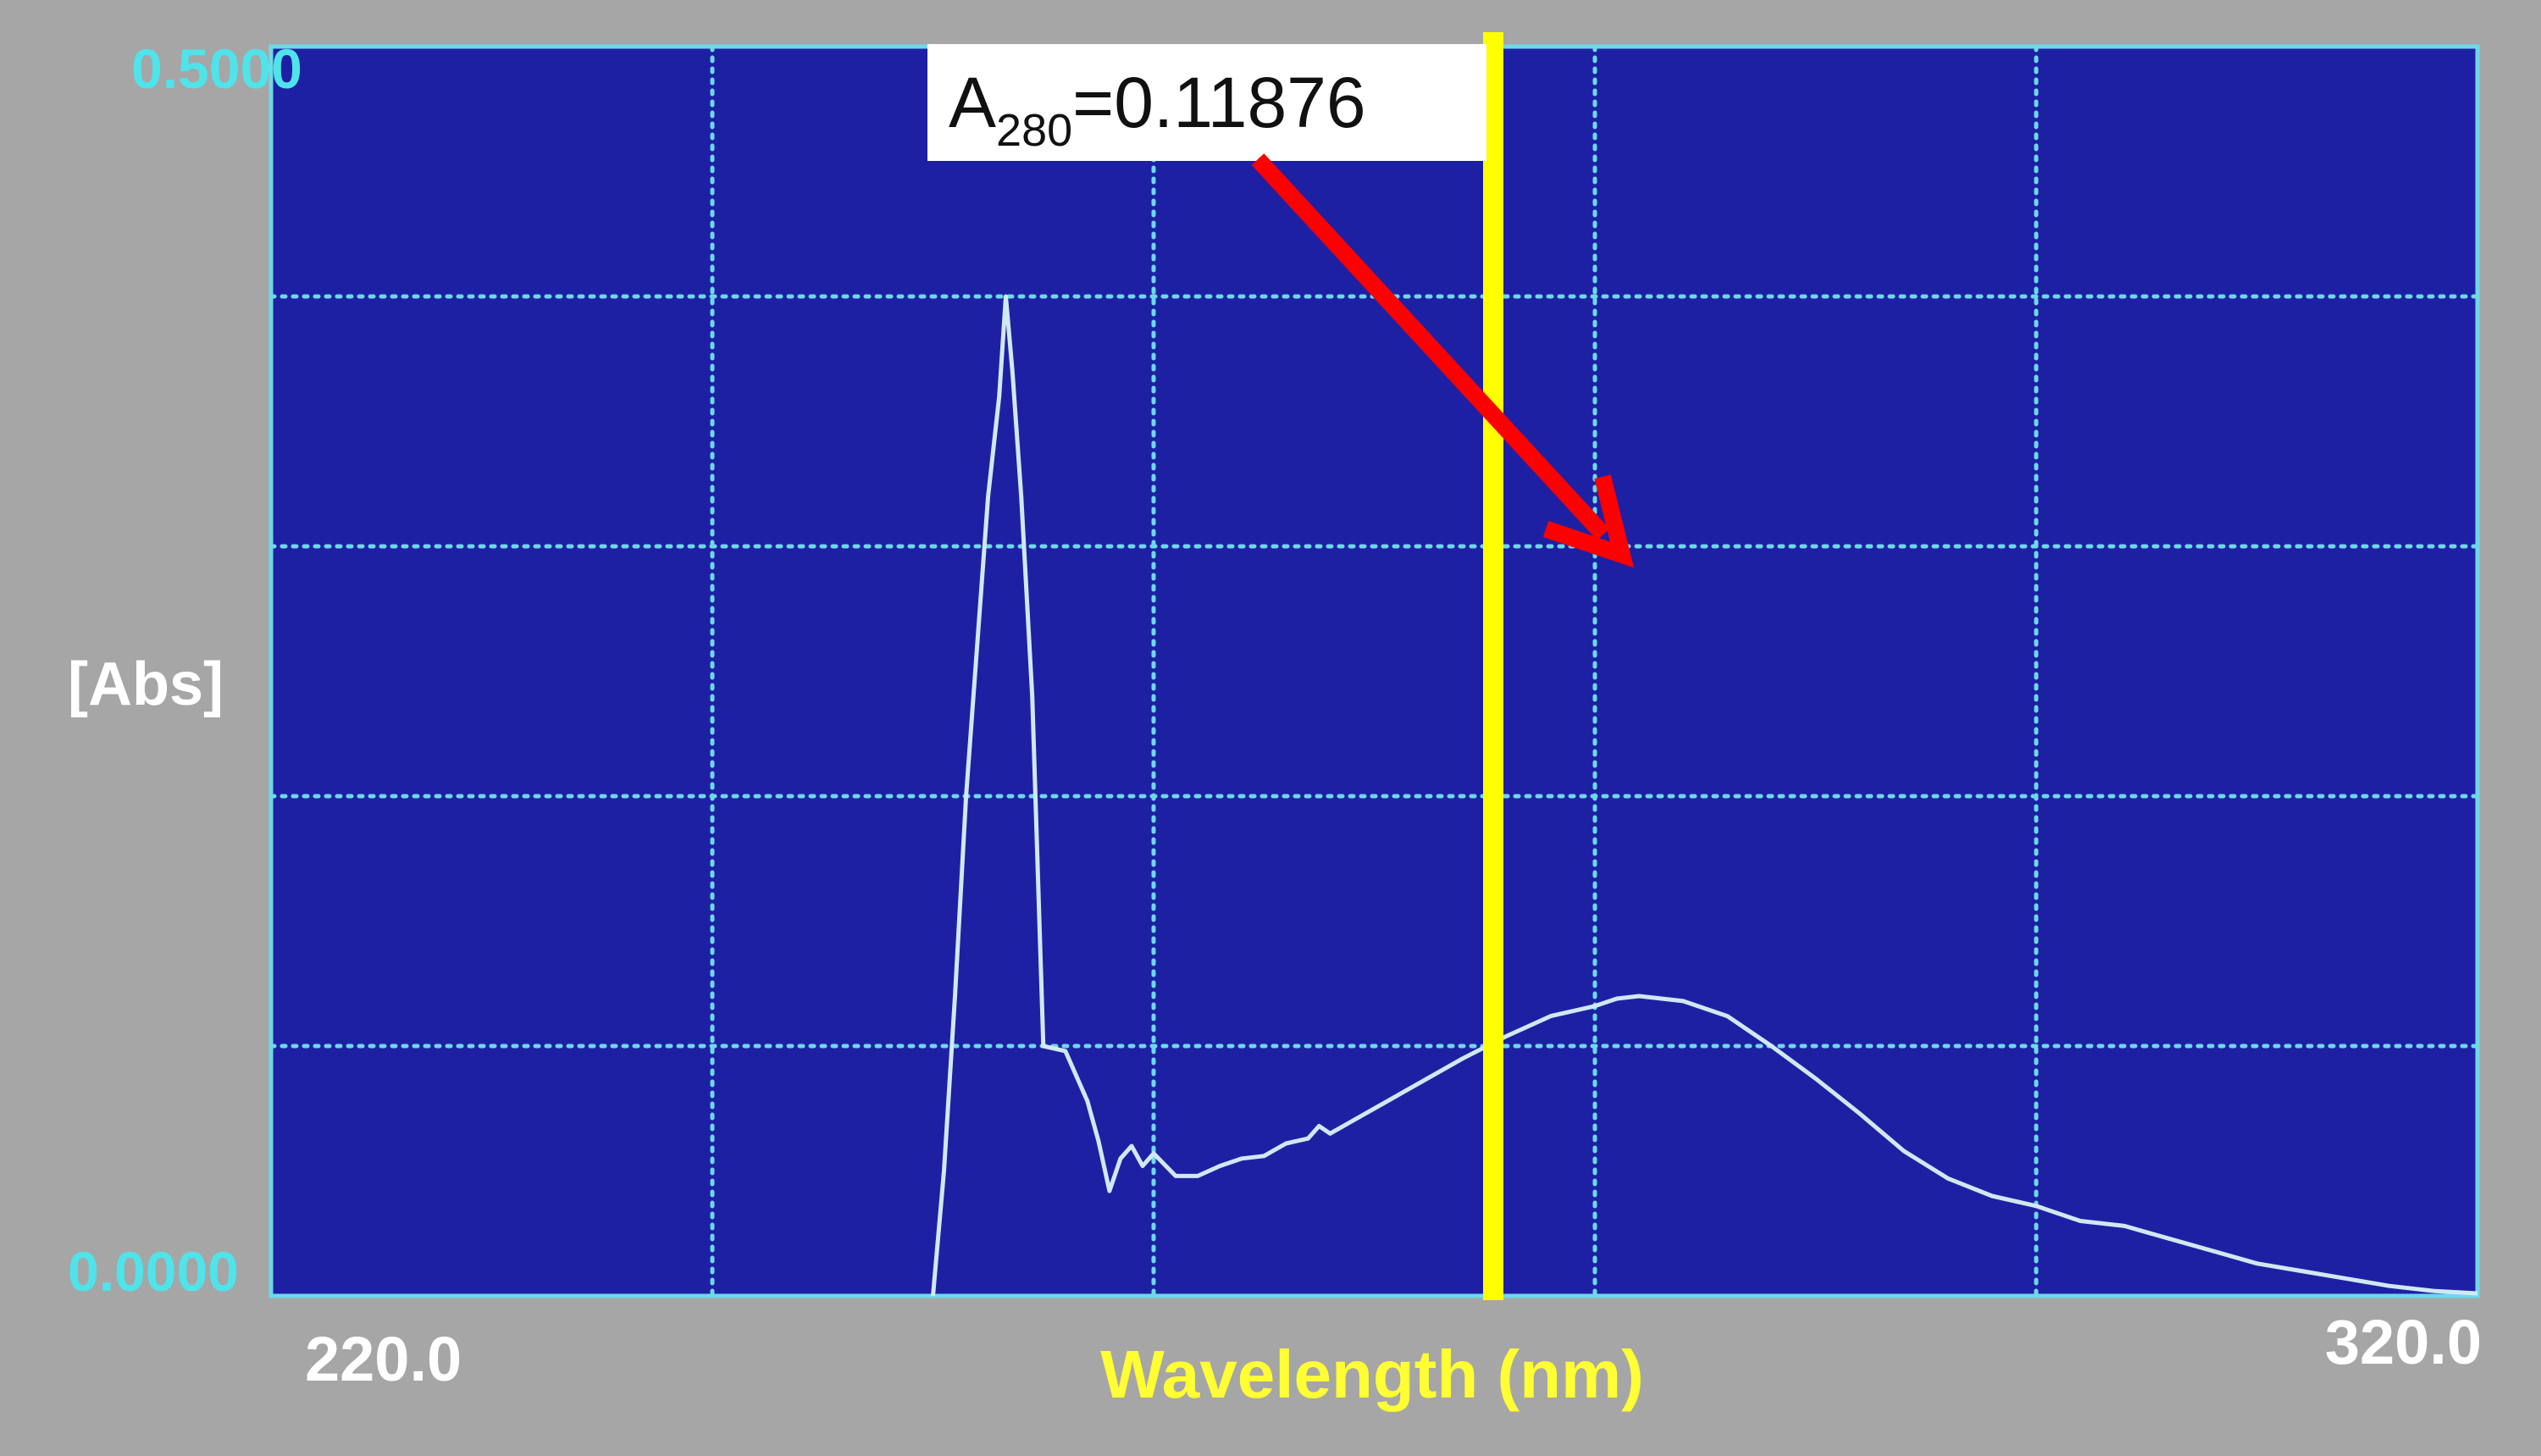 The height and width of the screenshot is (1456, 2541). I want to click on x-axis-label: Wavelength (nm), so click(1371, 1374).